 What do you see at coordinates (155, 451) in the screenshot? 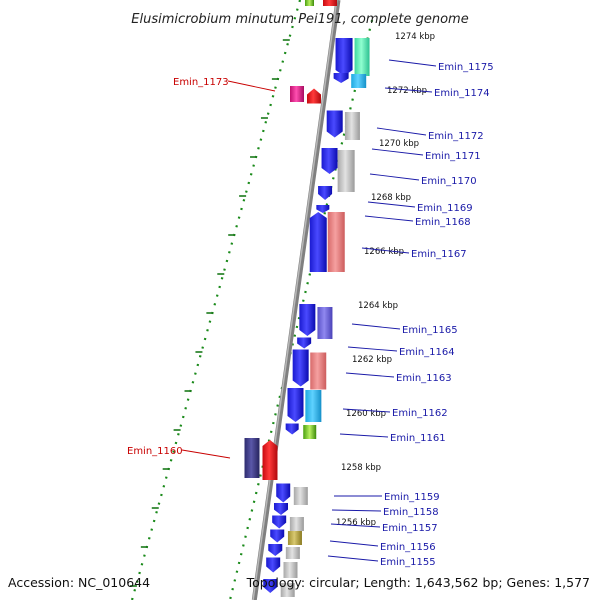
I see `gene-label: Emin_1160` at bounding box center [155, 451].